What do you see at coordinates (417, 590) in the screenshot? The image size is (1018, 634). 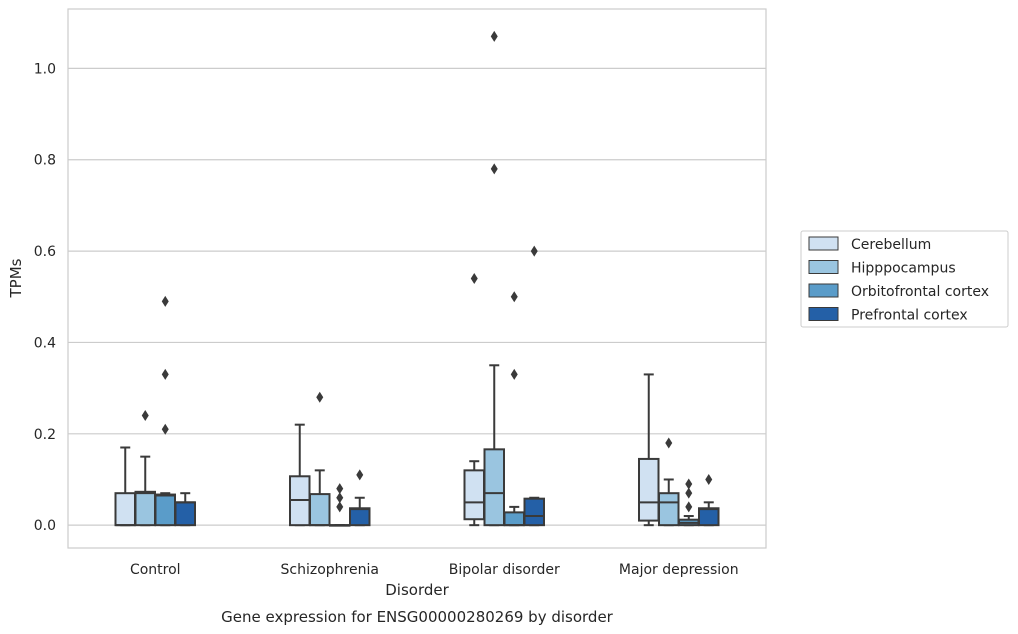 I see `x-axis-title: Disorder` at bounding box center [417, 590].